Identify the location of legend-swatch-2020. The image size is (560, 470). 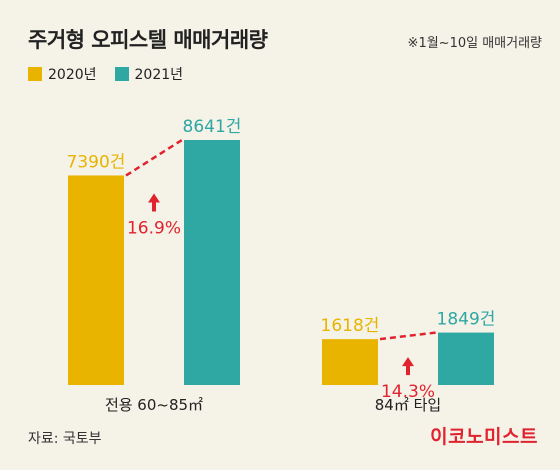
(35, 74).